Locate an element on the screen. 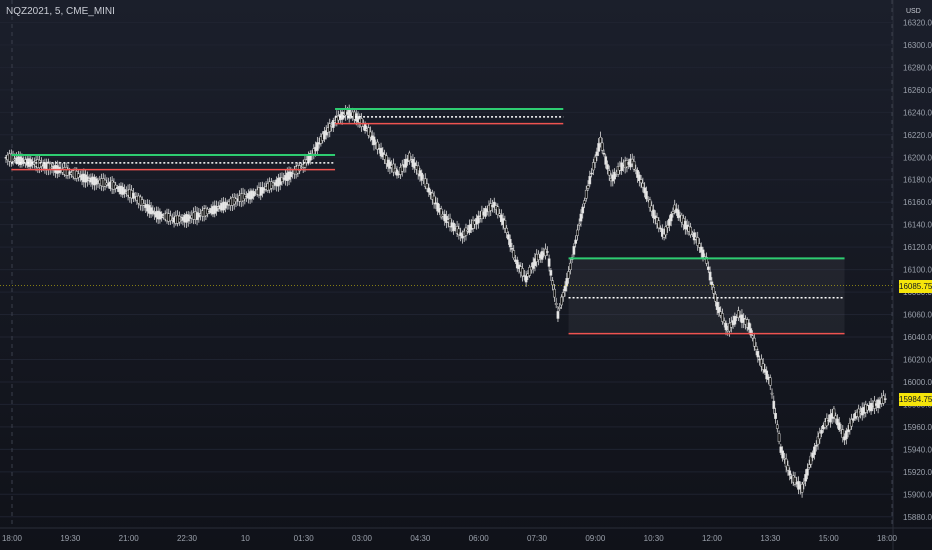  x-tick-label: 07:30 is located at coordinates (537, 538).